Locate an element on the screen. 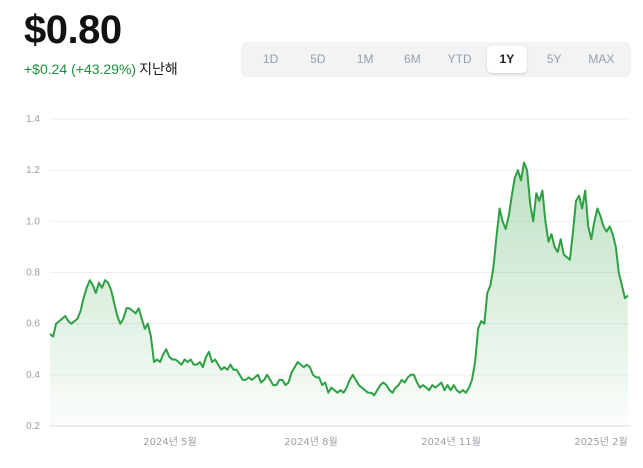  change-amount: +$0.24 (+43.29%) is located at coordinates (80, 69).